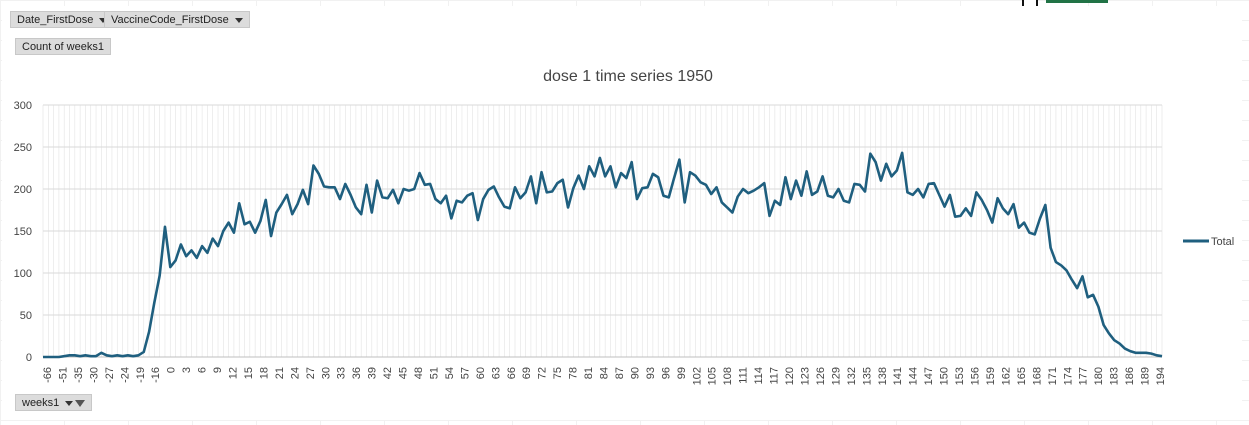 The image size is (1249, 425). What do you see at coordinates (177, 19) in the screenshot?
I see `filter-field-vaccine-button: VaccineCode_FirstDose` at bounding box center [177, 19].